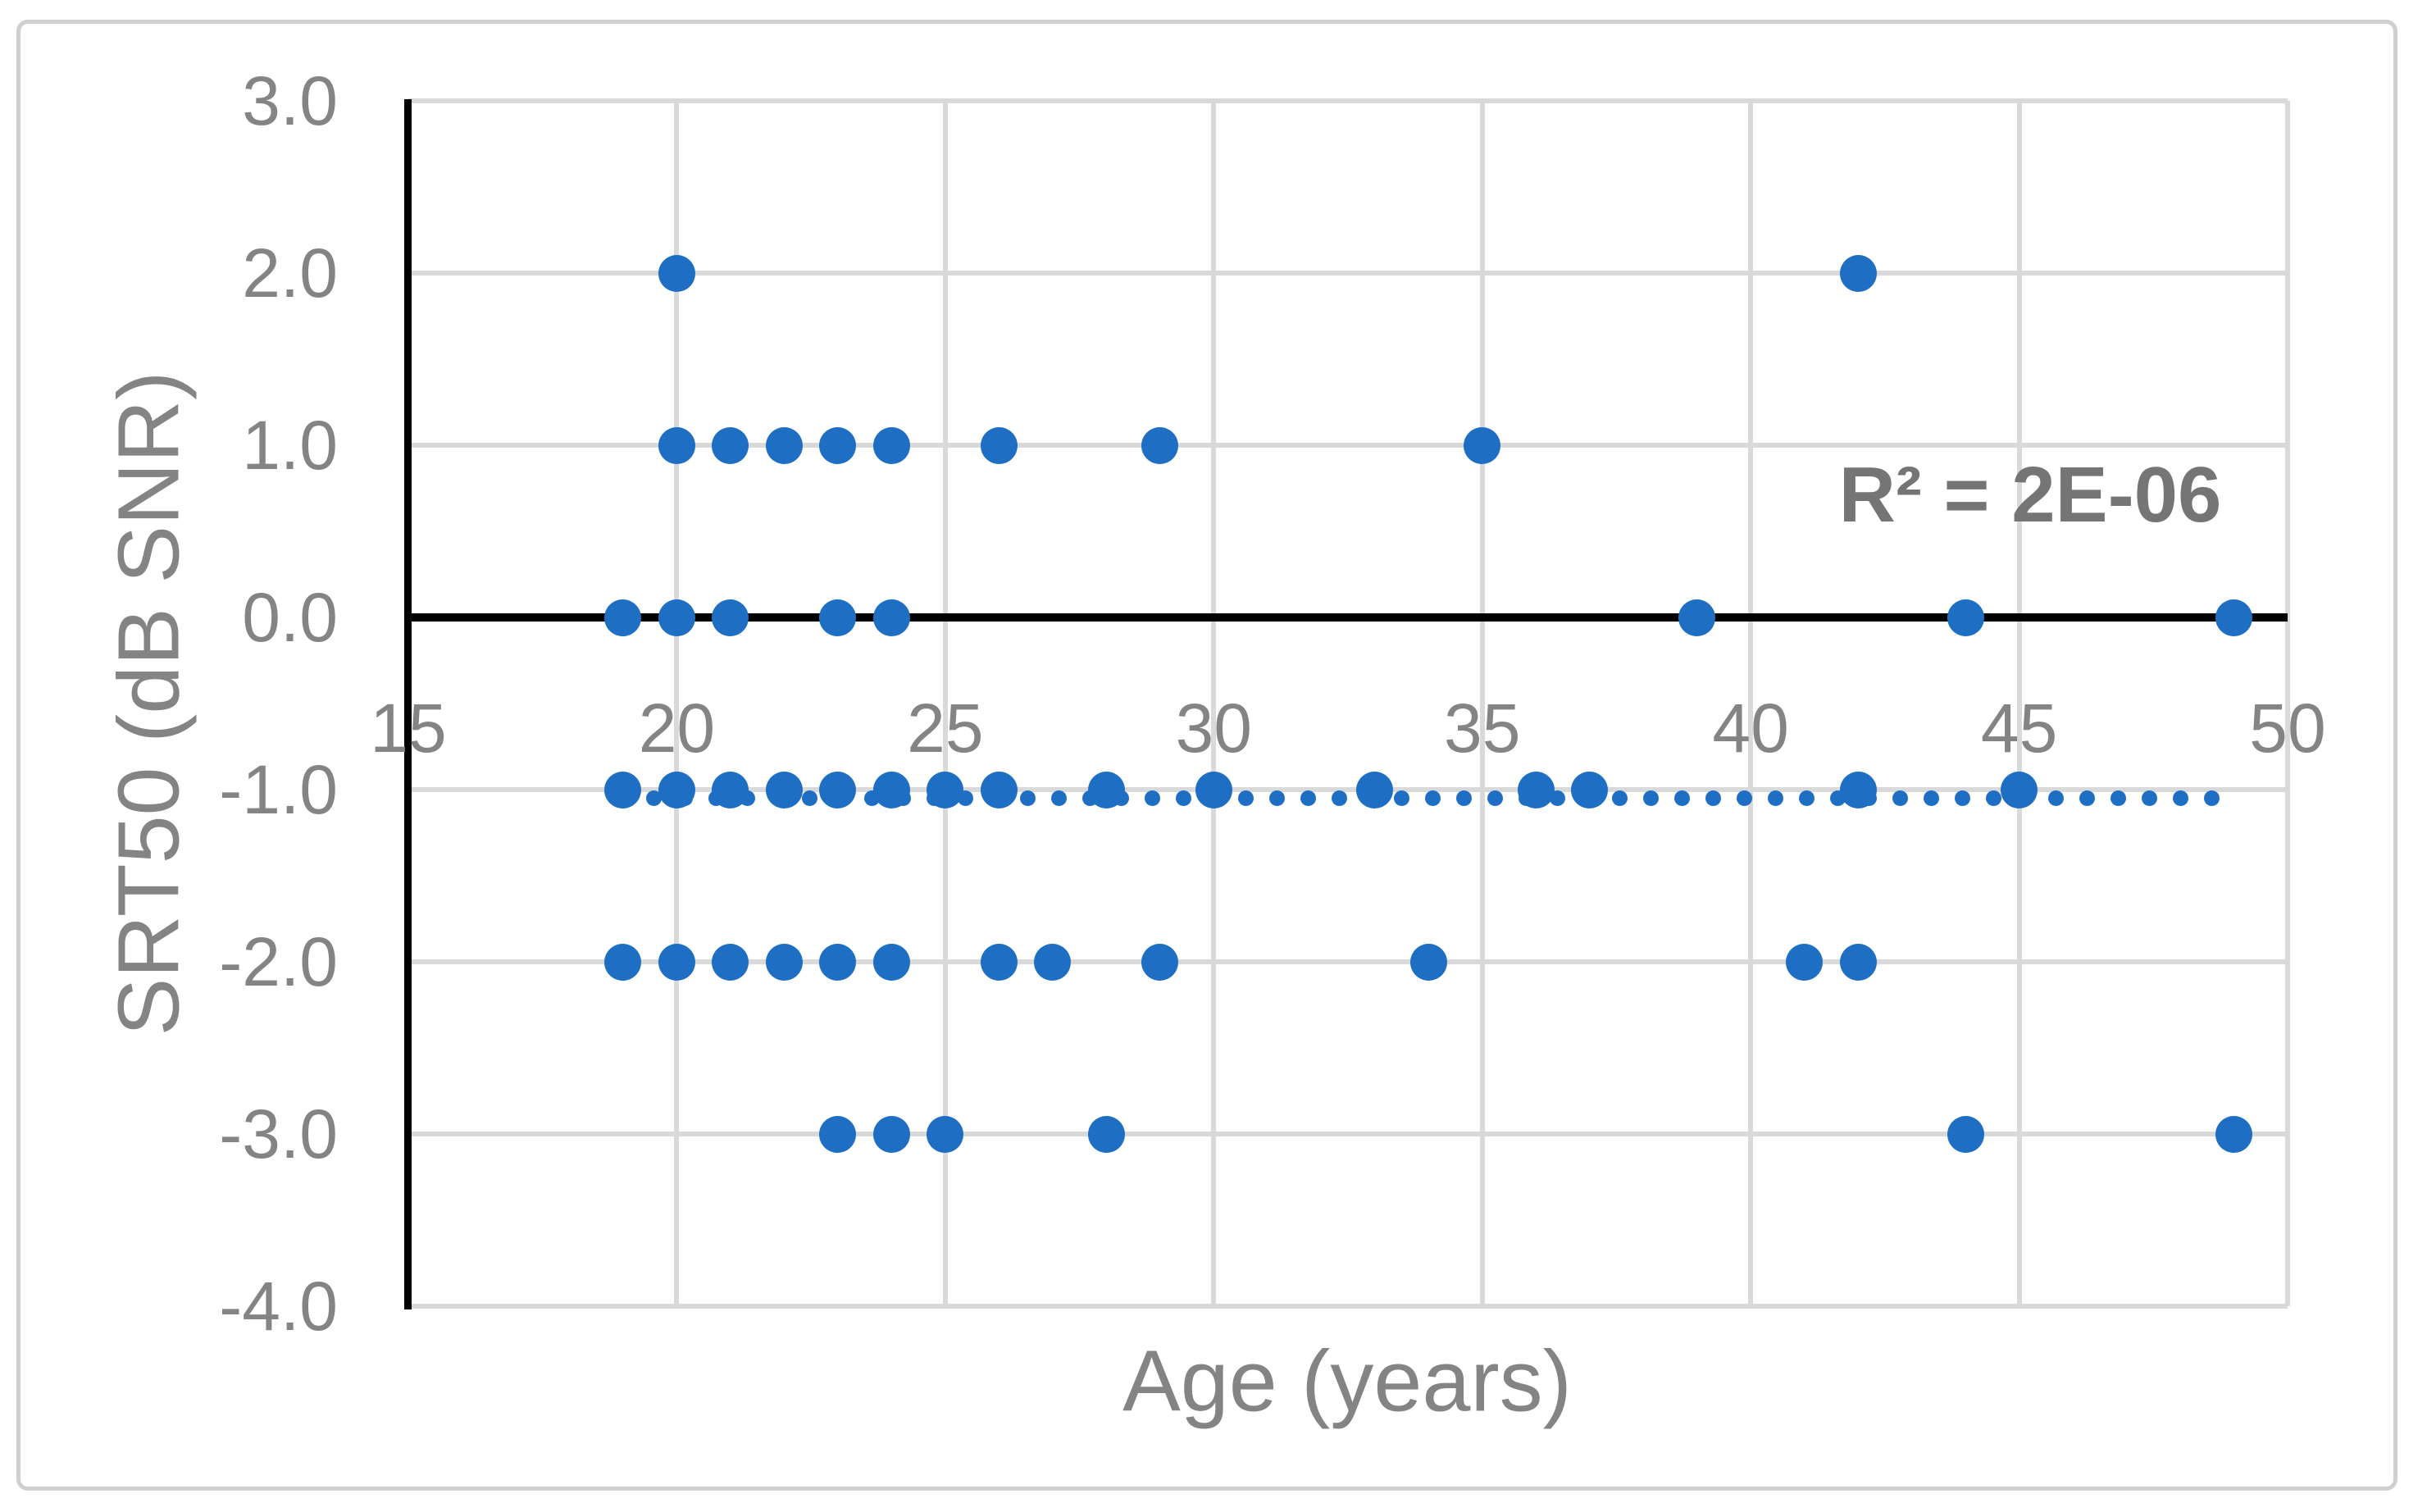 Image resolution: width=2427 pixels, height=1512 pixels. What do you see at coordinates (278, 1306) in the screenshot?
I see `y-tick-label: -4.0` at bounding box center [278, 1306].